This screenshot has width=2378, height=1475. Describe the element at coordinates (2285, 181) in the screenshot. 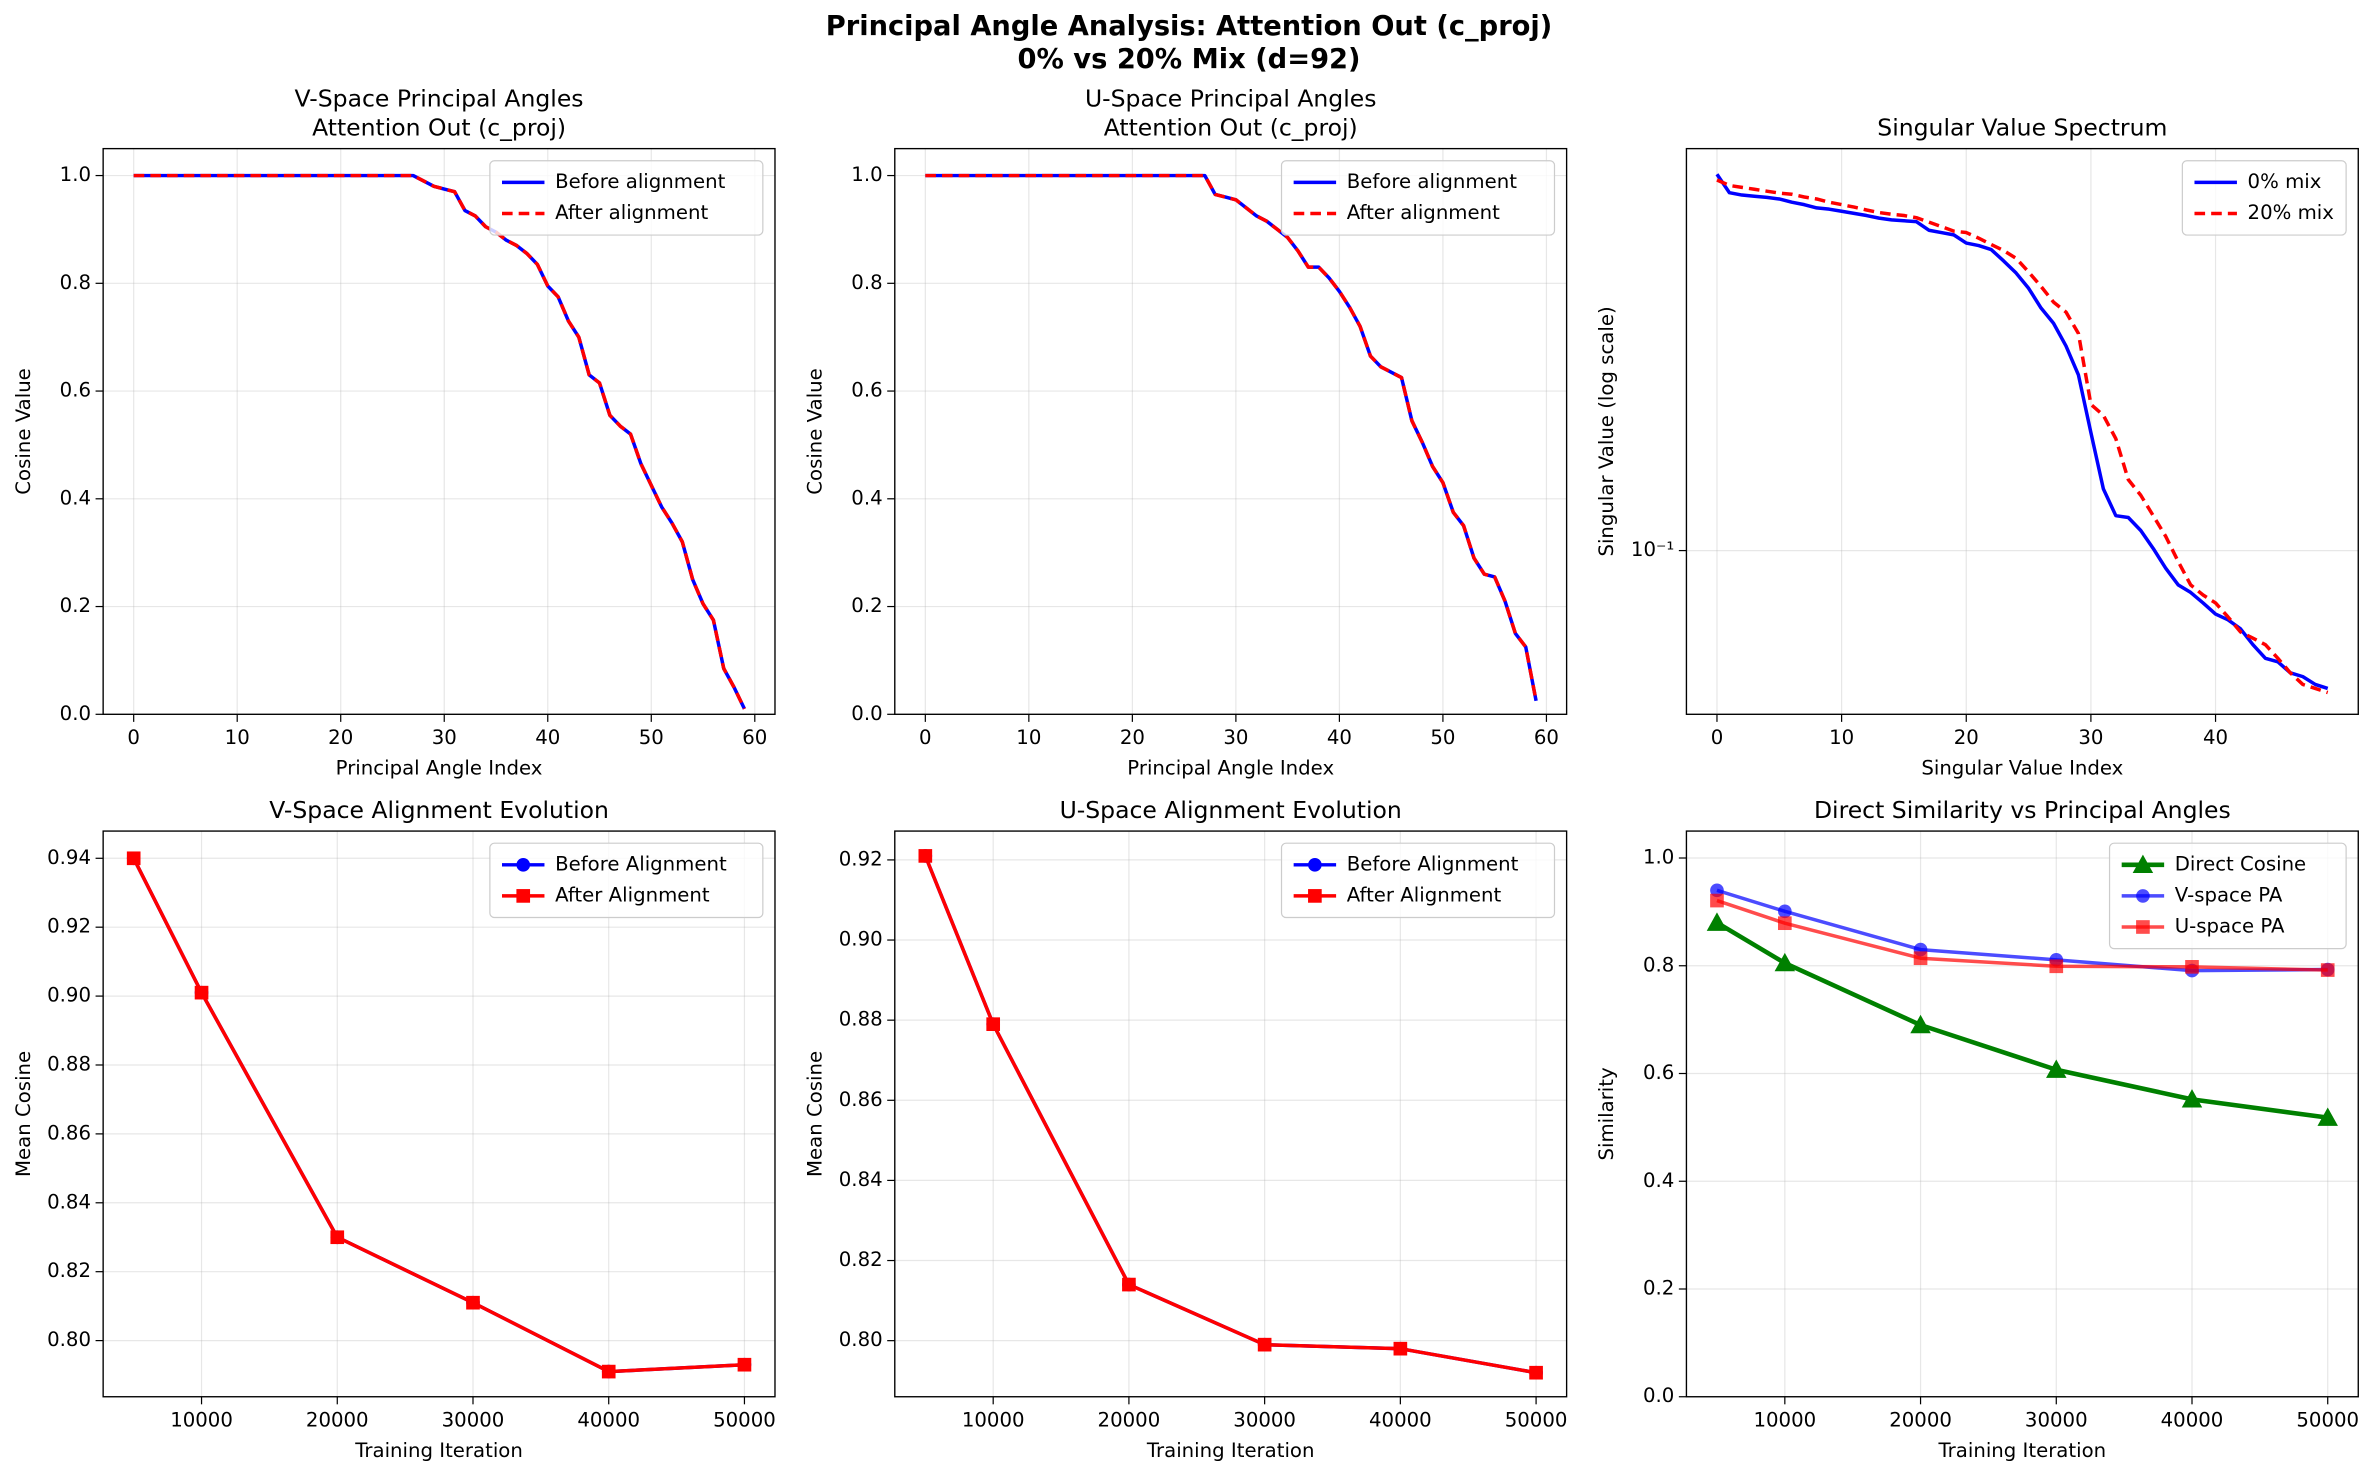

I see `legend-label: 0% mix` at that location.